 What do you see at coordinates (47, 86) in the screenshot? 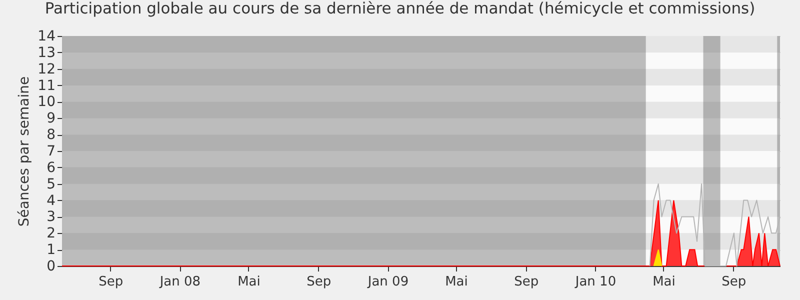
I see `y-tick-label: 11` at bounding box center [47, 86].